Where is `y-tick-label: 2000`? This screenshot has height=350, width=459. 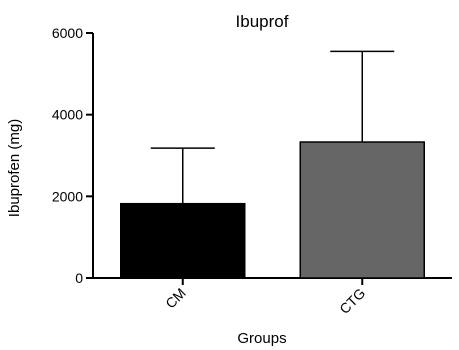 y-tick-label: 2000 is located at coordinates (67, 196).